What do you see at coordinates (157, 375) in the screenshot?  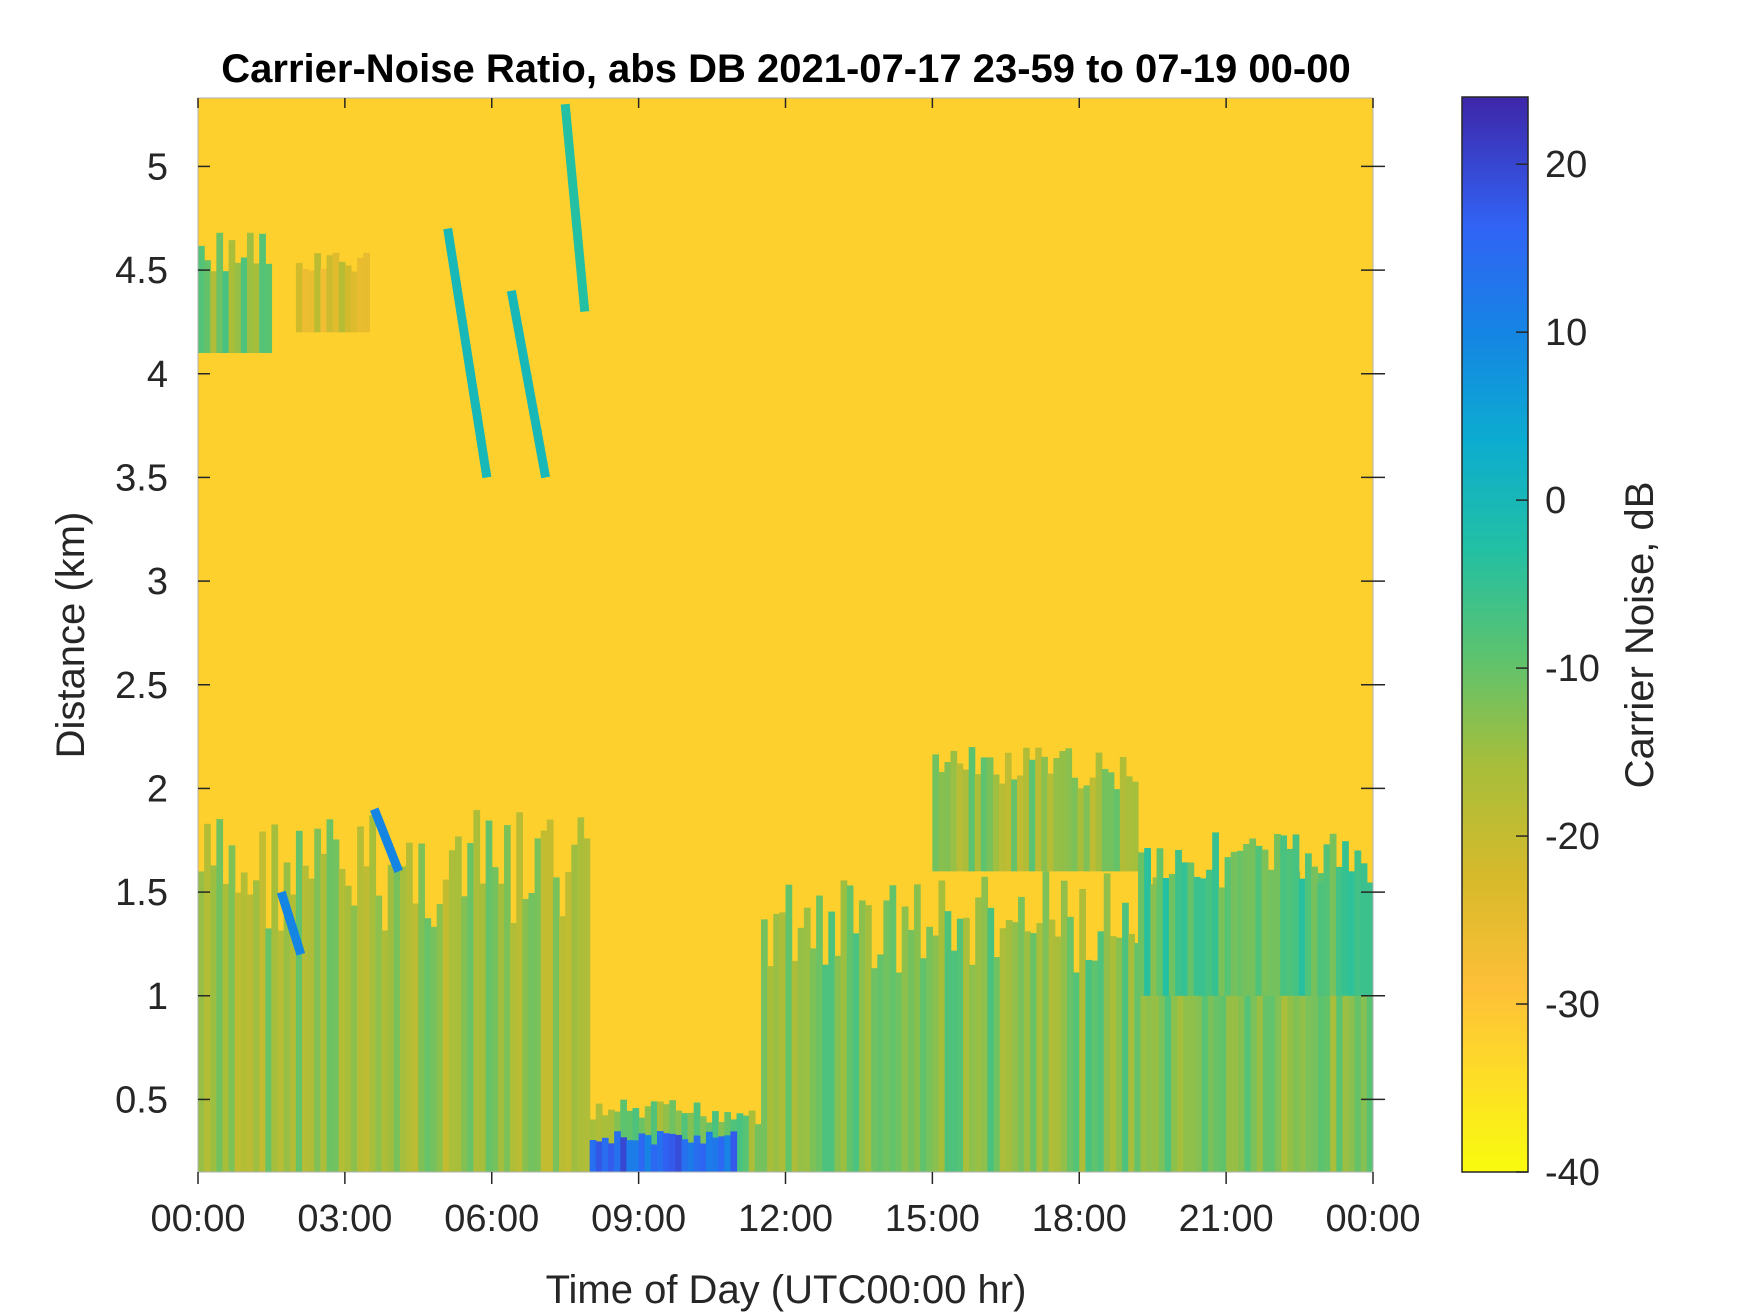 I see `y-tick-label: 4` at bounding box center [157, 375].